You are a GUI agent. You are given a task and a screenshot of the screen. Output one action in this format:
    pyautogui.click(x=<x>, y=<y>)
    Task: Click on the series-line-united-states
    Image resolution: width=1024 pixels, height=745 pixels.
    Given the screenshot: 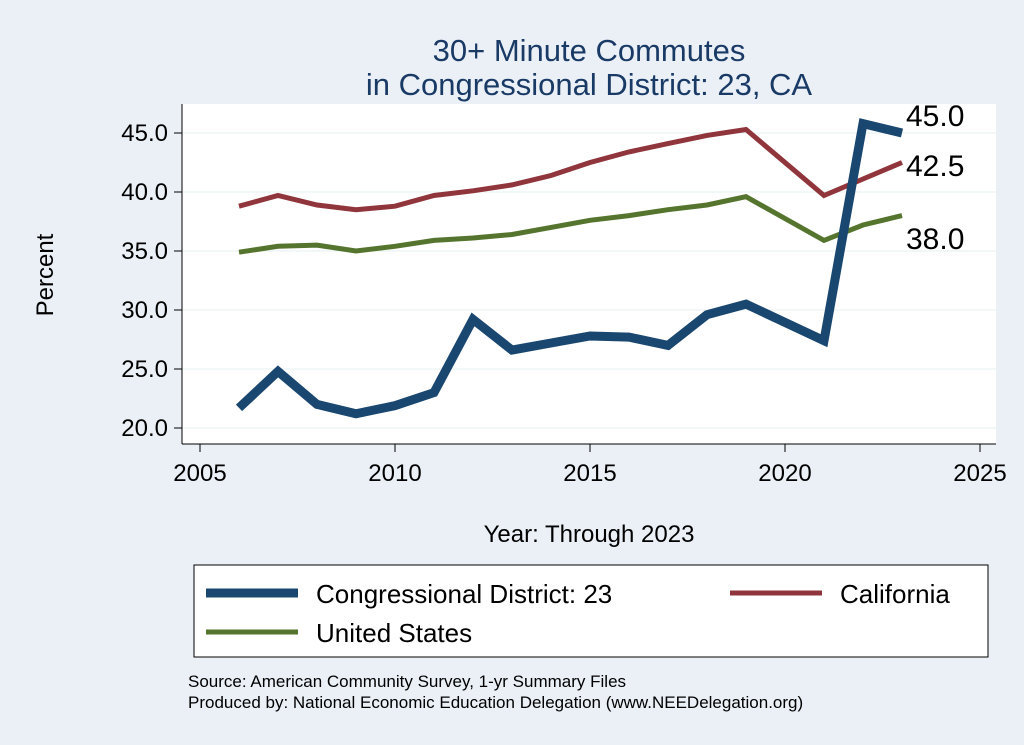 What is the action you would take?
    pyautogui.click(x=570, y=224)
    